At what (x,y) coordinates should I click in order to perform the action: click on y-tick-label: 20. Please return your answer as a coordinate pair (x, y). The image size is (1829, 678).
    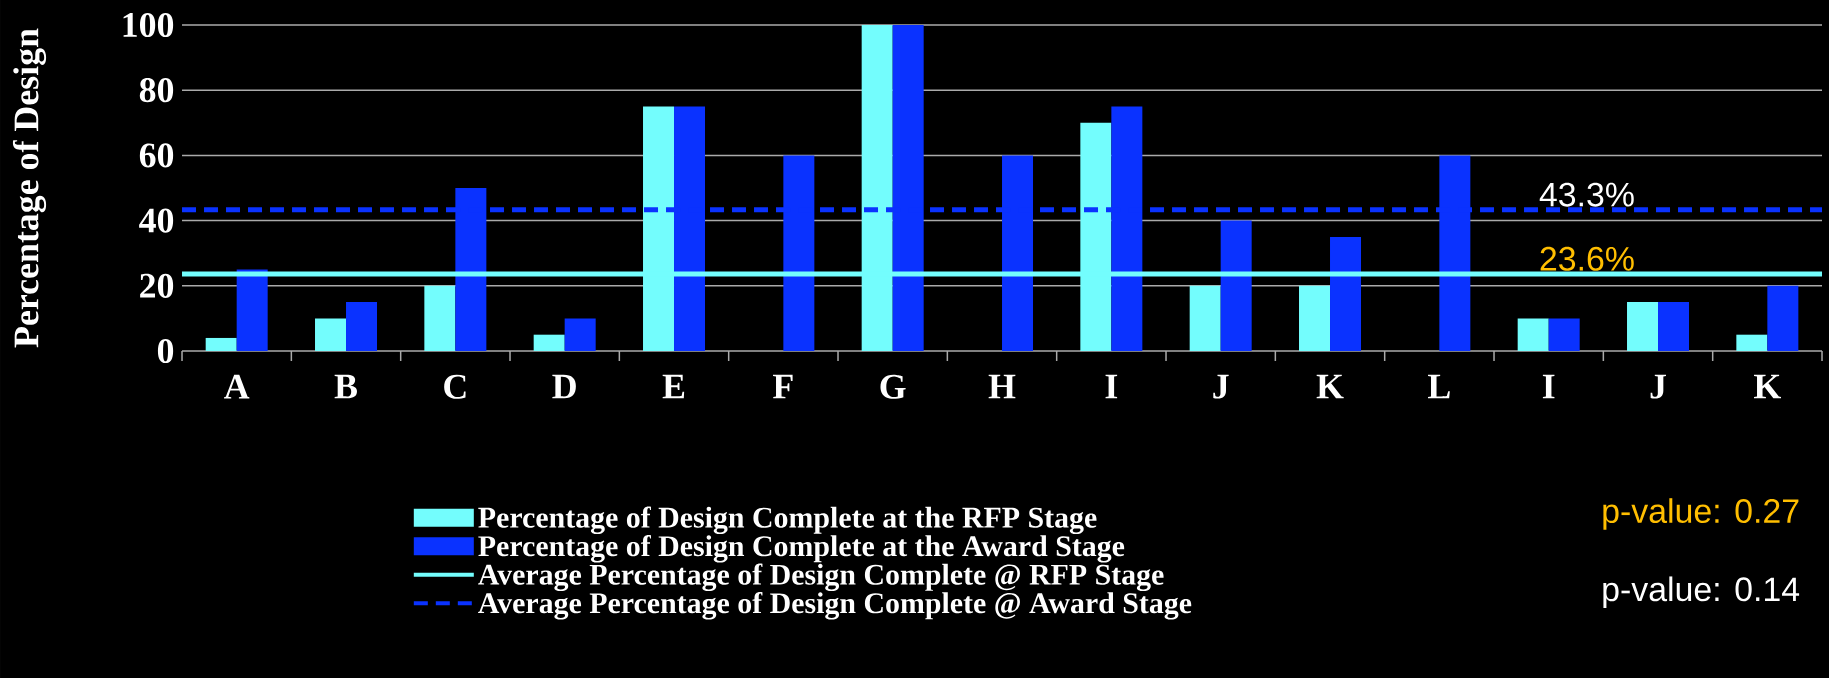
    Looking at the image, I should click on (157, 285).